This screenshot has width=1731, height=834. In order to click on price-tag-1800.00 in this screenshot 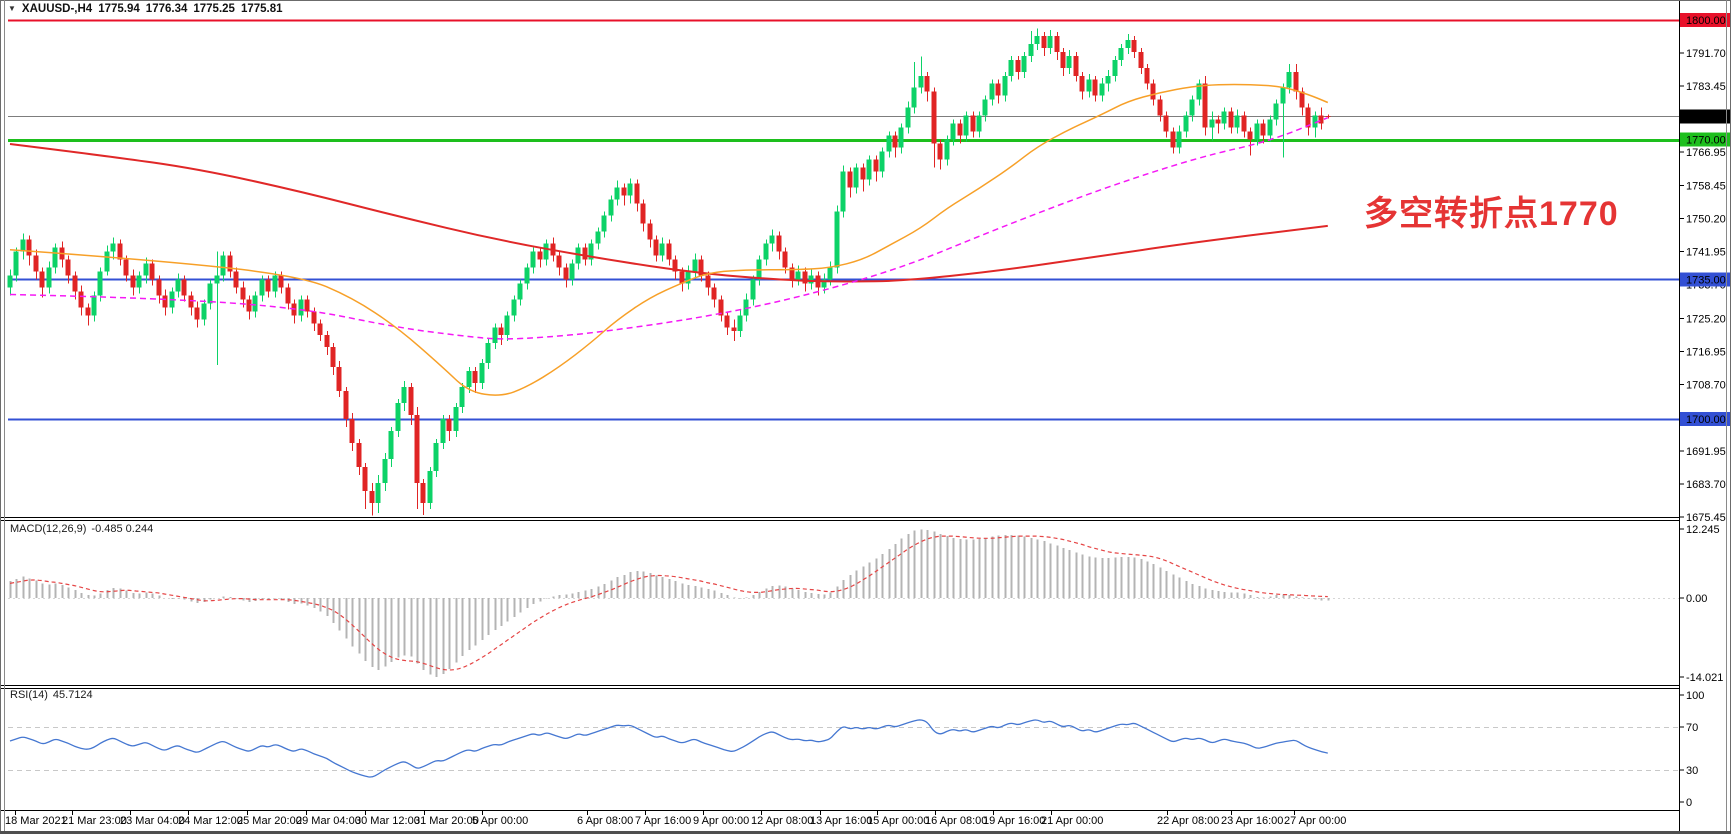, I will do `click(1705, 19)`.